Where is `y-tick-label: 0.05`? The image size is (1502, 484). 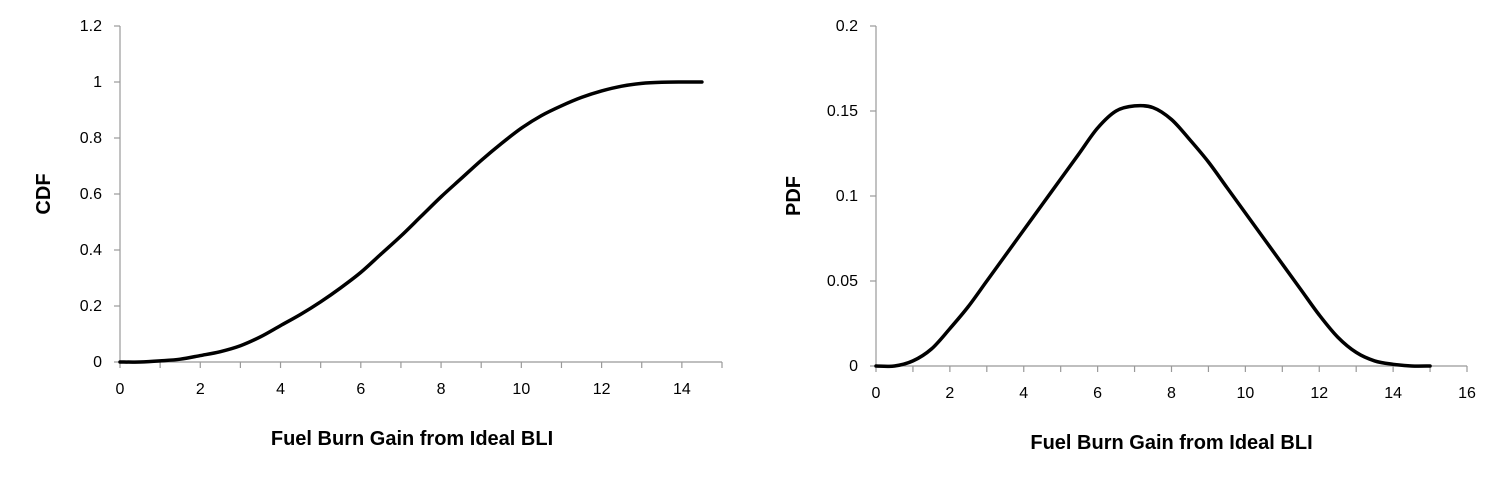 y-tick-label: 0.05 is located at coordinates (842, 281).